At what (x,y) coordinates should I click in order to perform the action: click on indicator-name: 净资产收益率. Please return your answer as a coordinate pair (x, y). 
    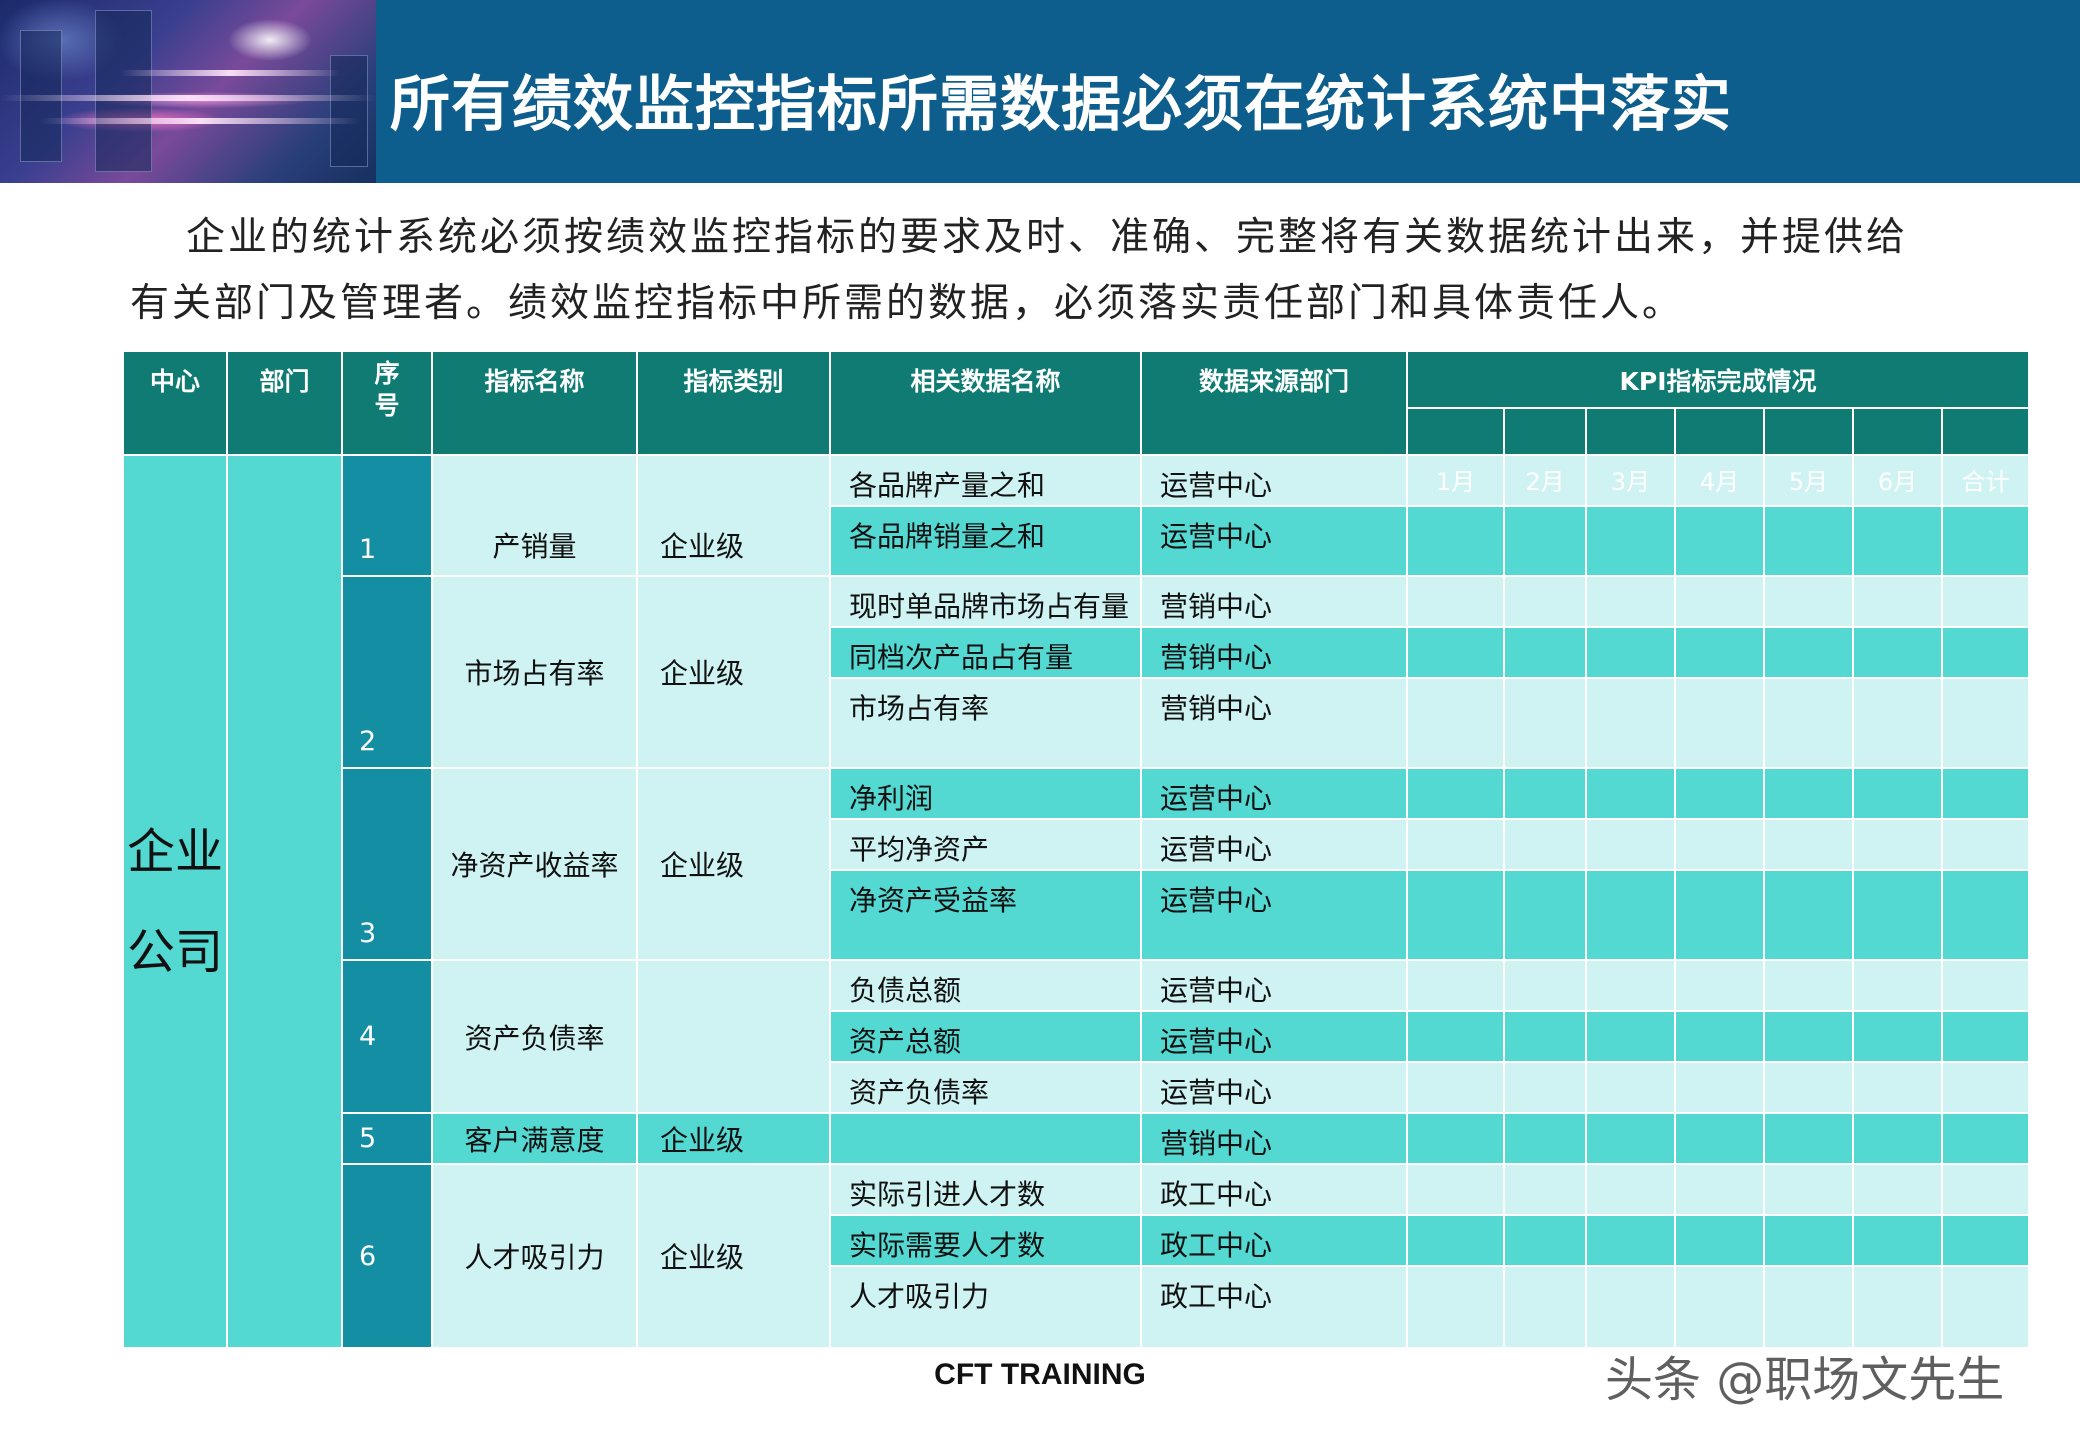
    Looking at the image, I should click on (534, 864).